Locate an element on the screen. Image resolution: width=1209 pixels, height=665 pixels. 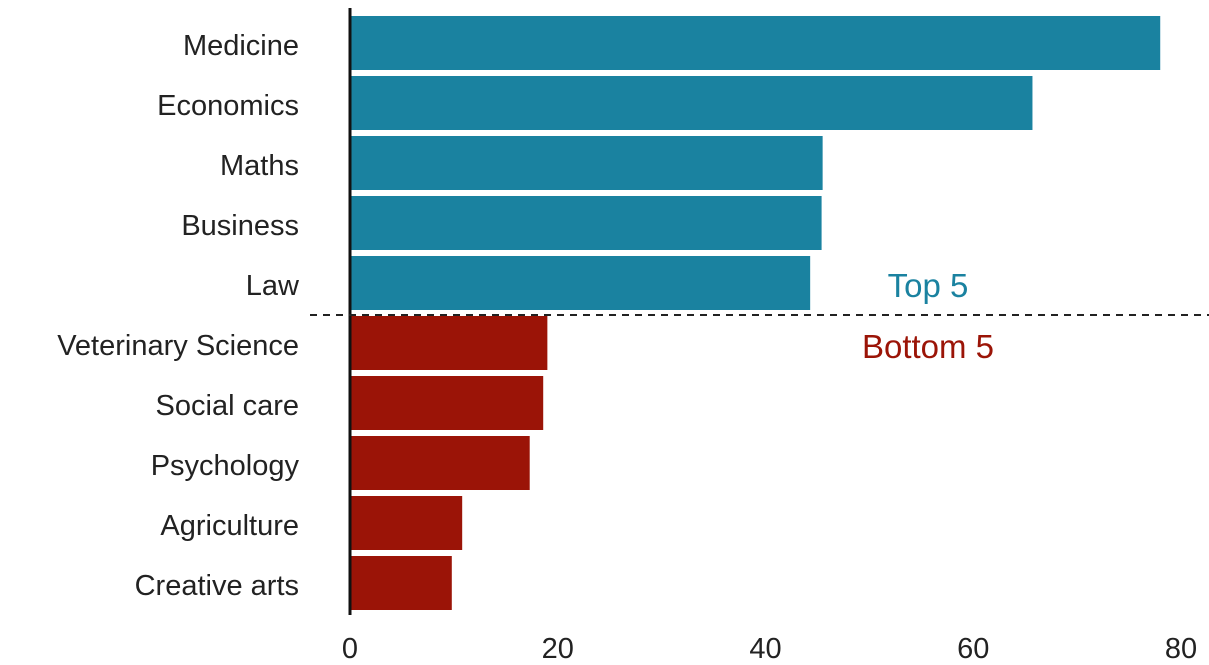
x-tick-label: 80 is located at coordinates (1181, 649).